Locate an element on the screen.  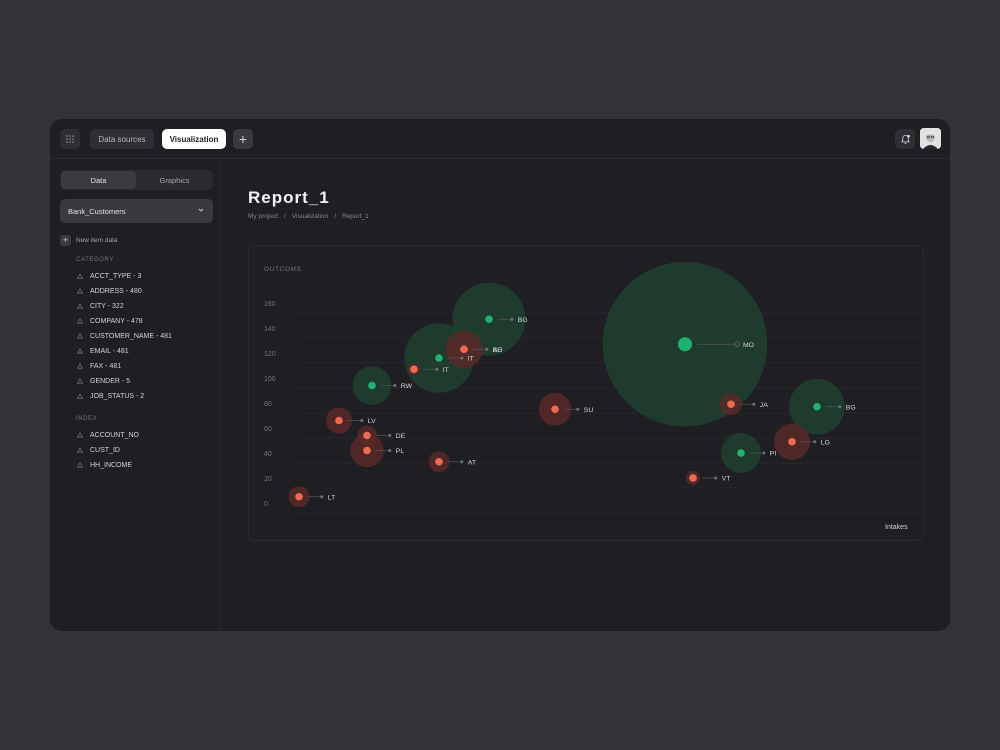
index-field-item: ACCOUNT_NO is located at coordinates (108, 435).